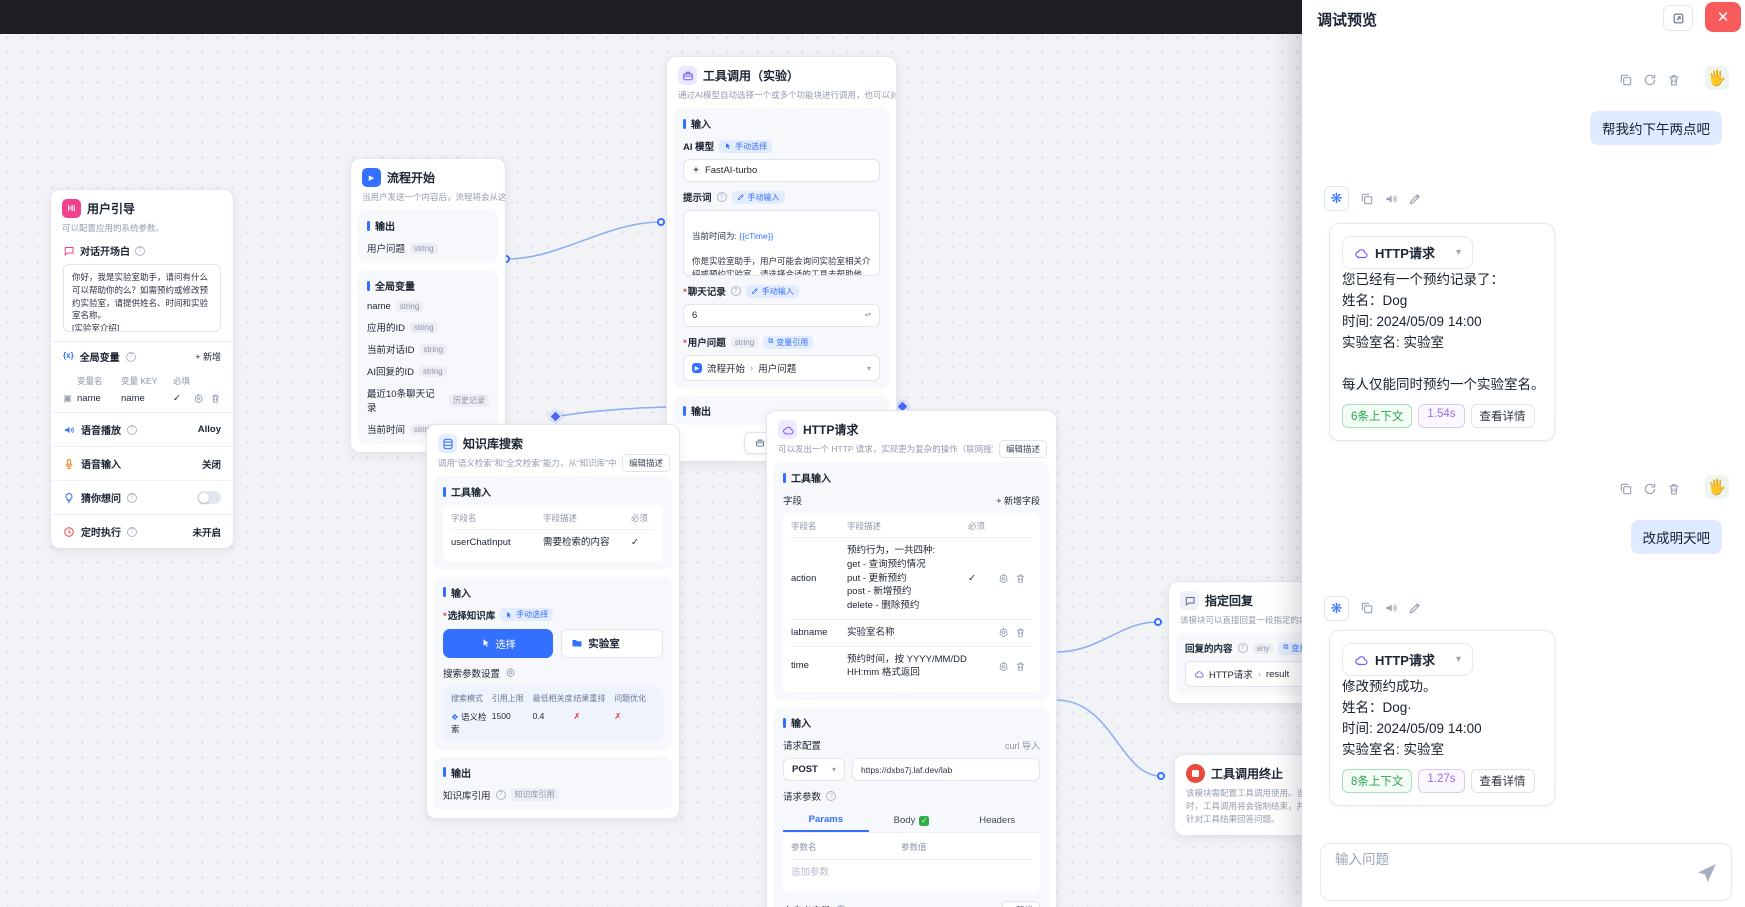  What do you see at coordinates (552, 698) in the screenshot?
I see `param-col: 最低相关度` at bounding box center [552, 698].